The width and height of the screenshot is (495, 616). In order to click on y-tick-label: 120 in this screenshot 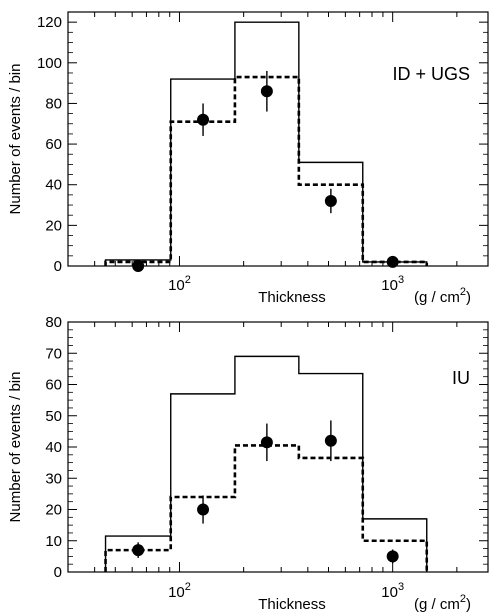, I will do `click(49, 22)`.